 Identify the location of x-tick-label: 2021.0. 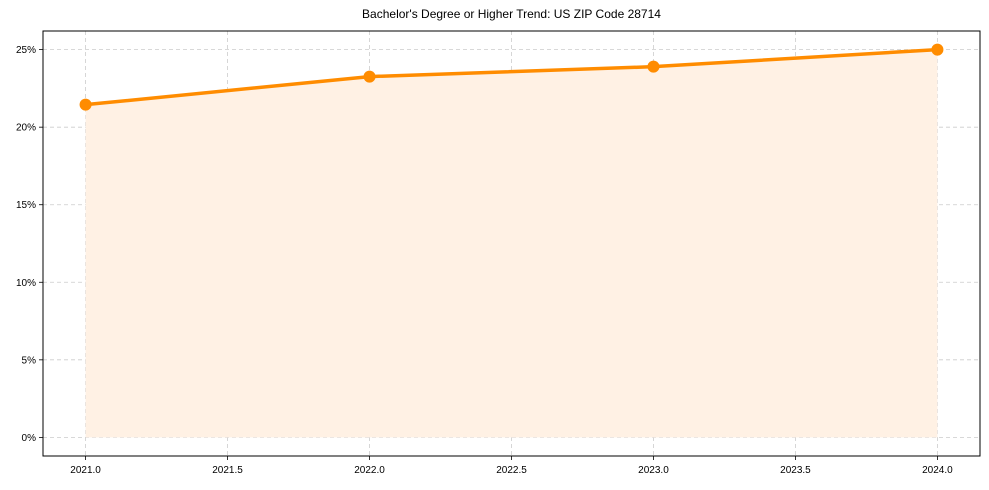
(85, 470).